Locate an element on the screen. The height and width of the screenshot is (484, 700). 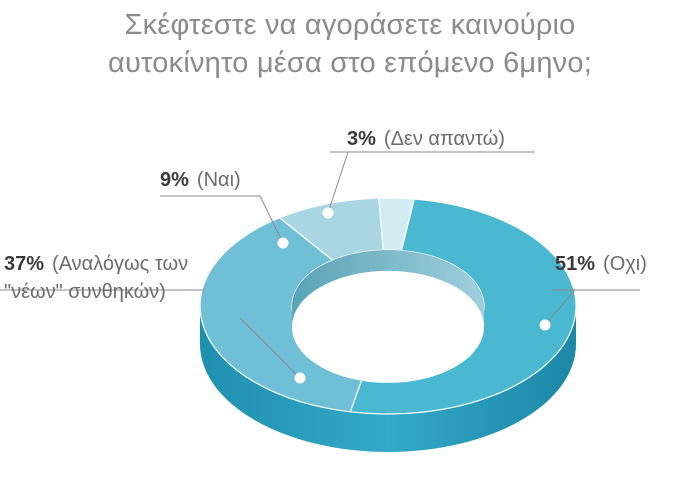
slice-label-text: 9% (Ναι) is located at coordinates (200, 180).